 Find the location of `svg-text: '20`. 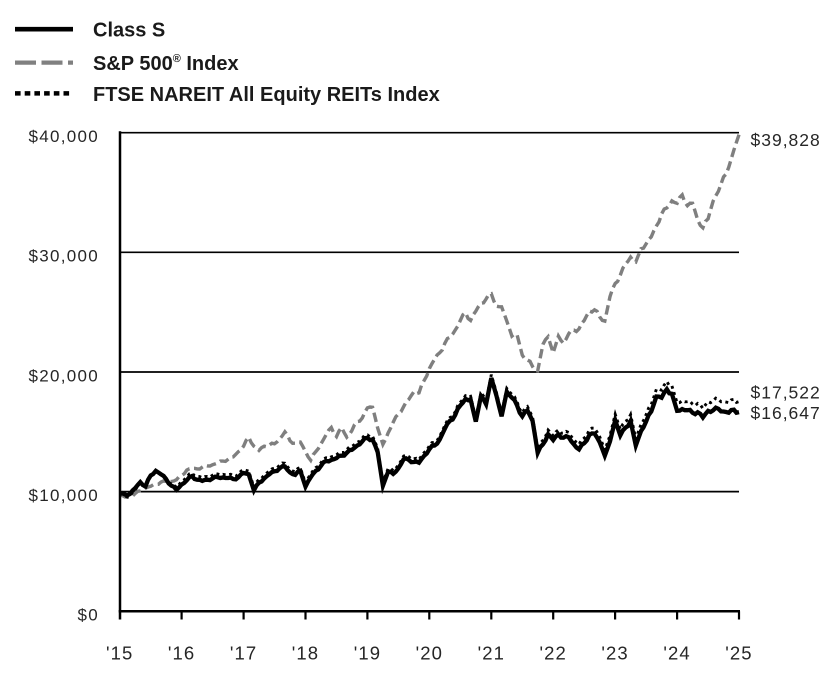

svg-text: '20 is located at coordinates (429, 653).